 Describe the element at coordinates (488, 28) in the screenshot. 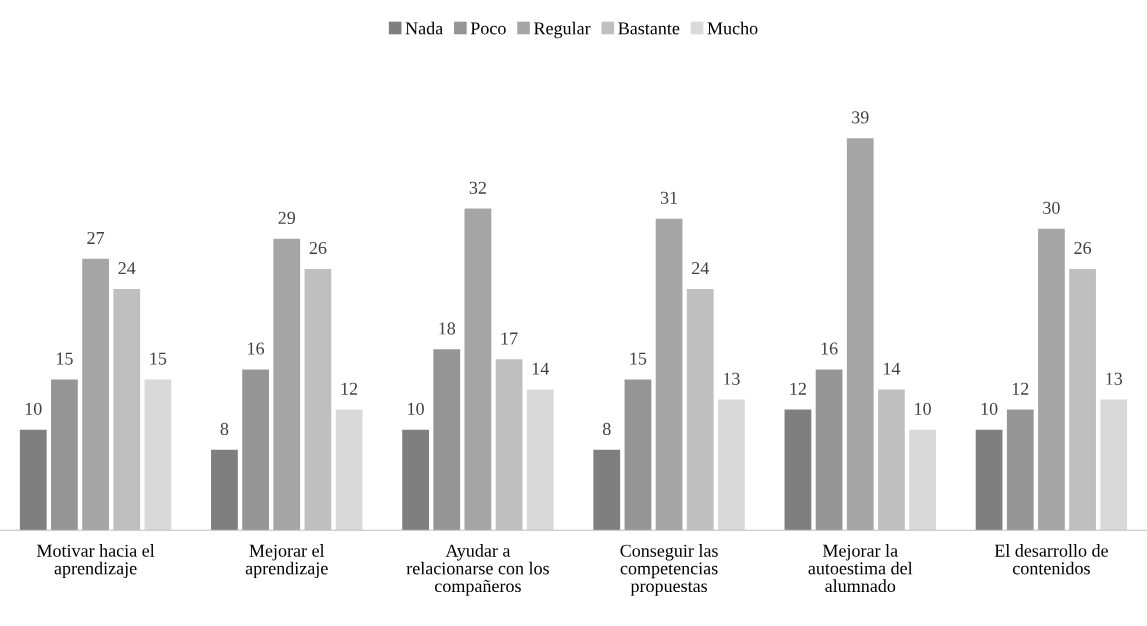

I see `legend-label: Poco` at that location.